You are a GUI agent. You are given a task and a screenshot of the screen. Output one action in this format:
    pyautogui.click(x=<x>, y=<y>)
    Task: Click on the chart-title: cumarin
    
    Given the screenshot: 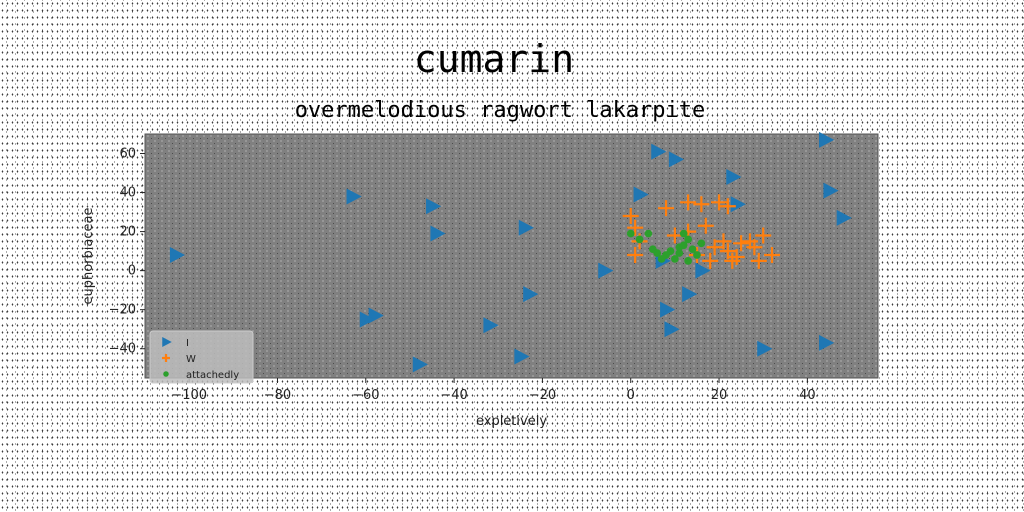 What is the action you would take?
    pyautogui.click(x=494, y=59)
    